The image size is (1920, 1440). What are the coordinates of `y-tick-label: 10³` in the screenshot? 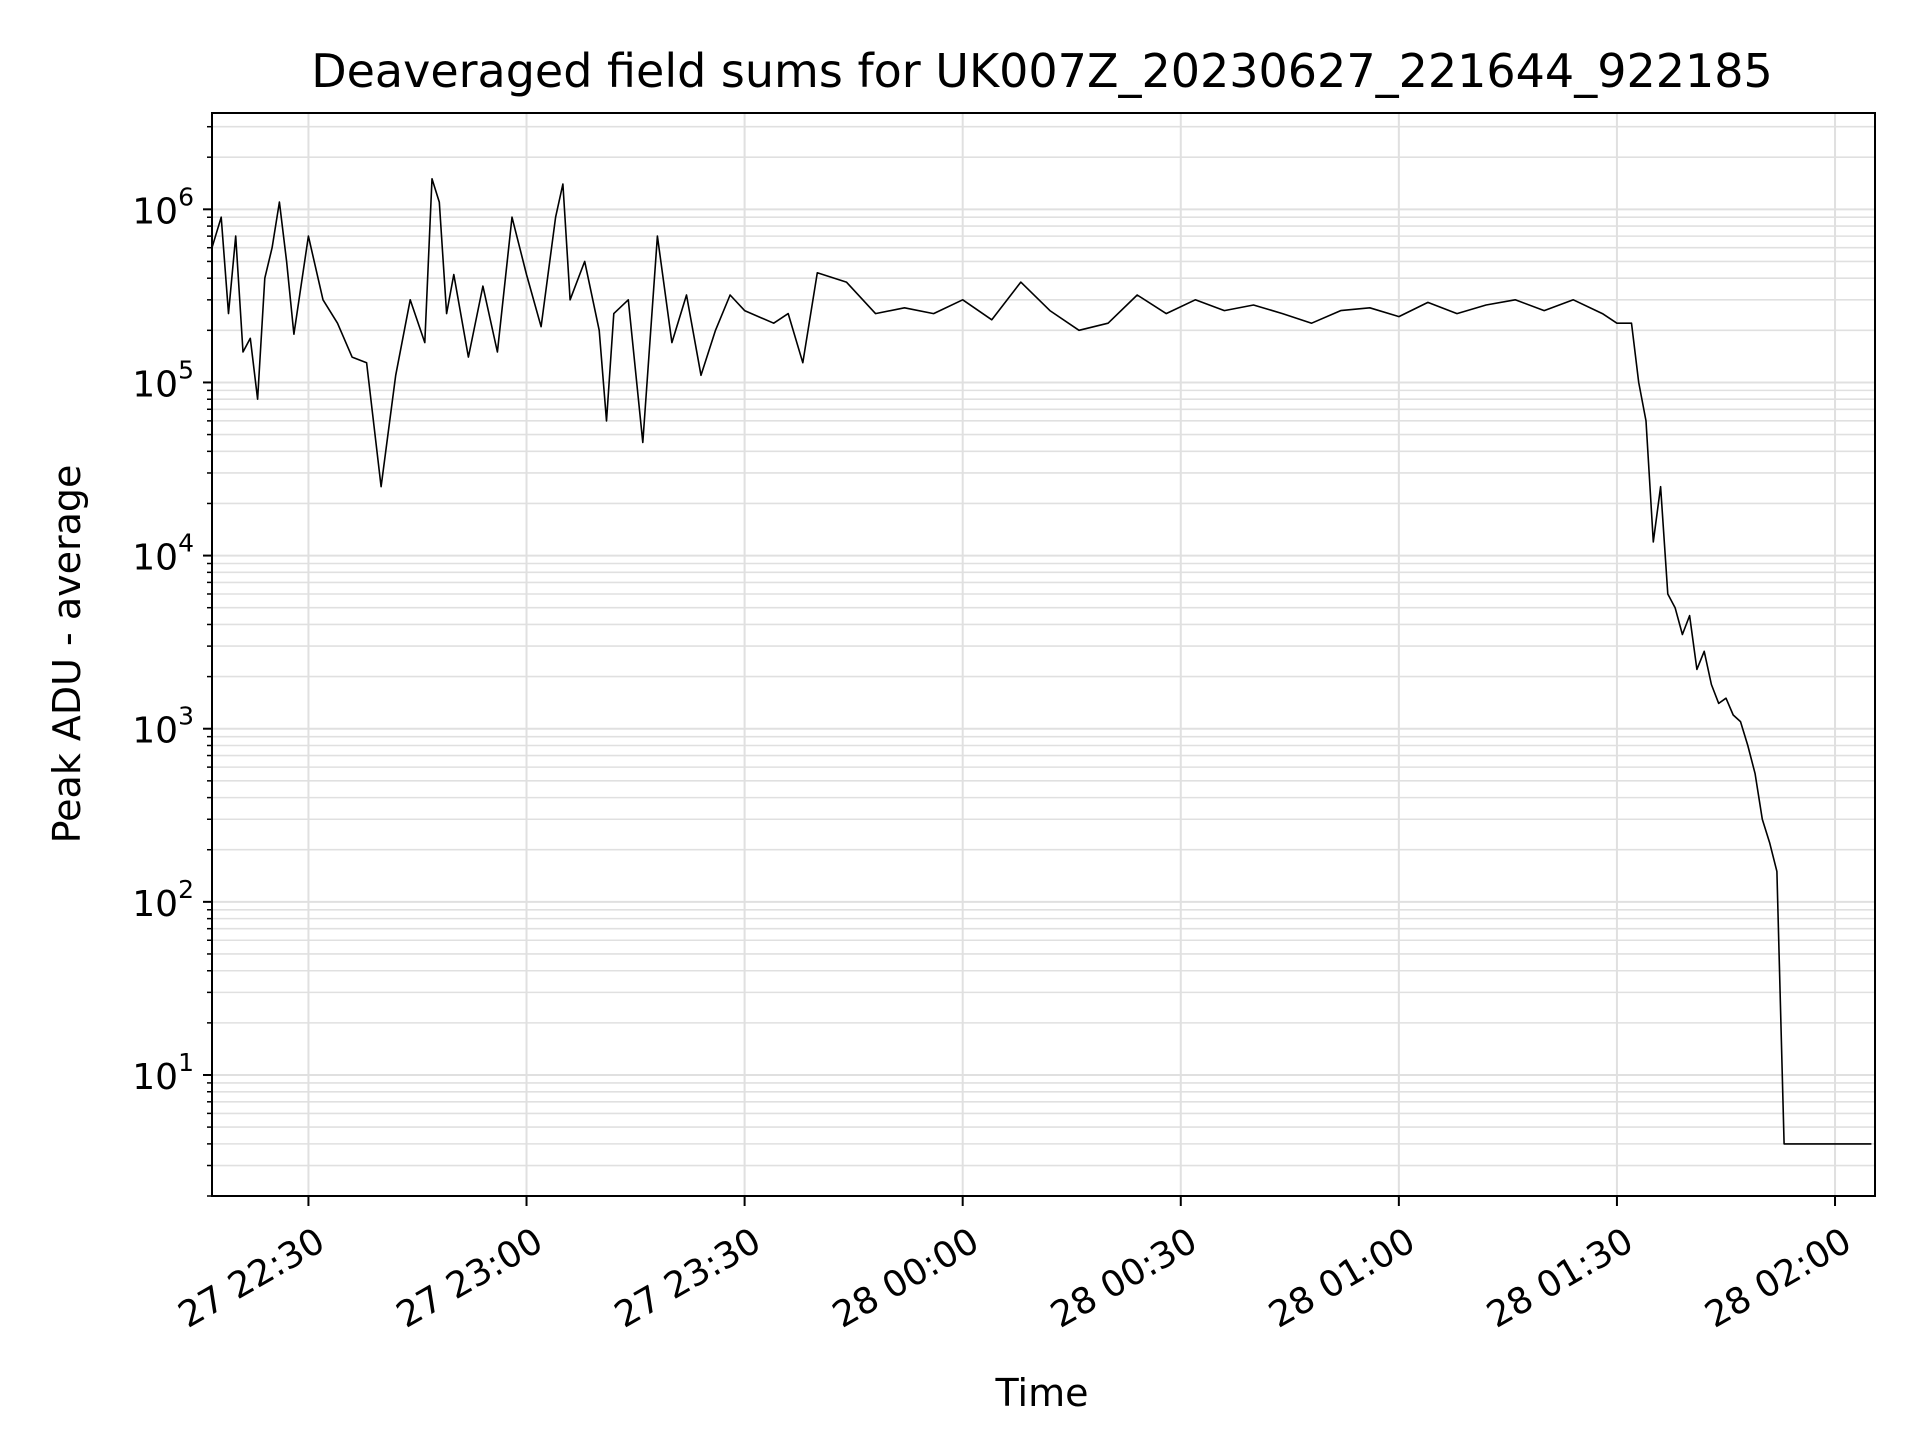 It's located at (163, 727).